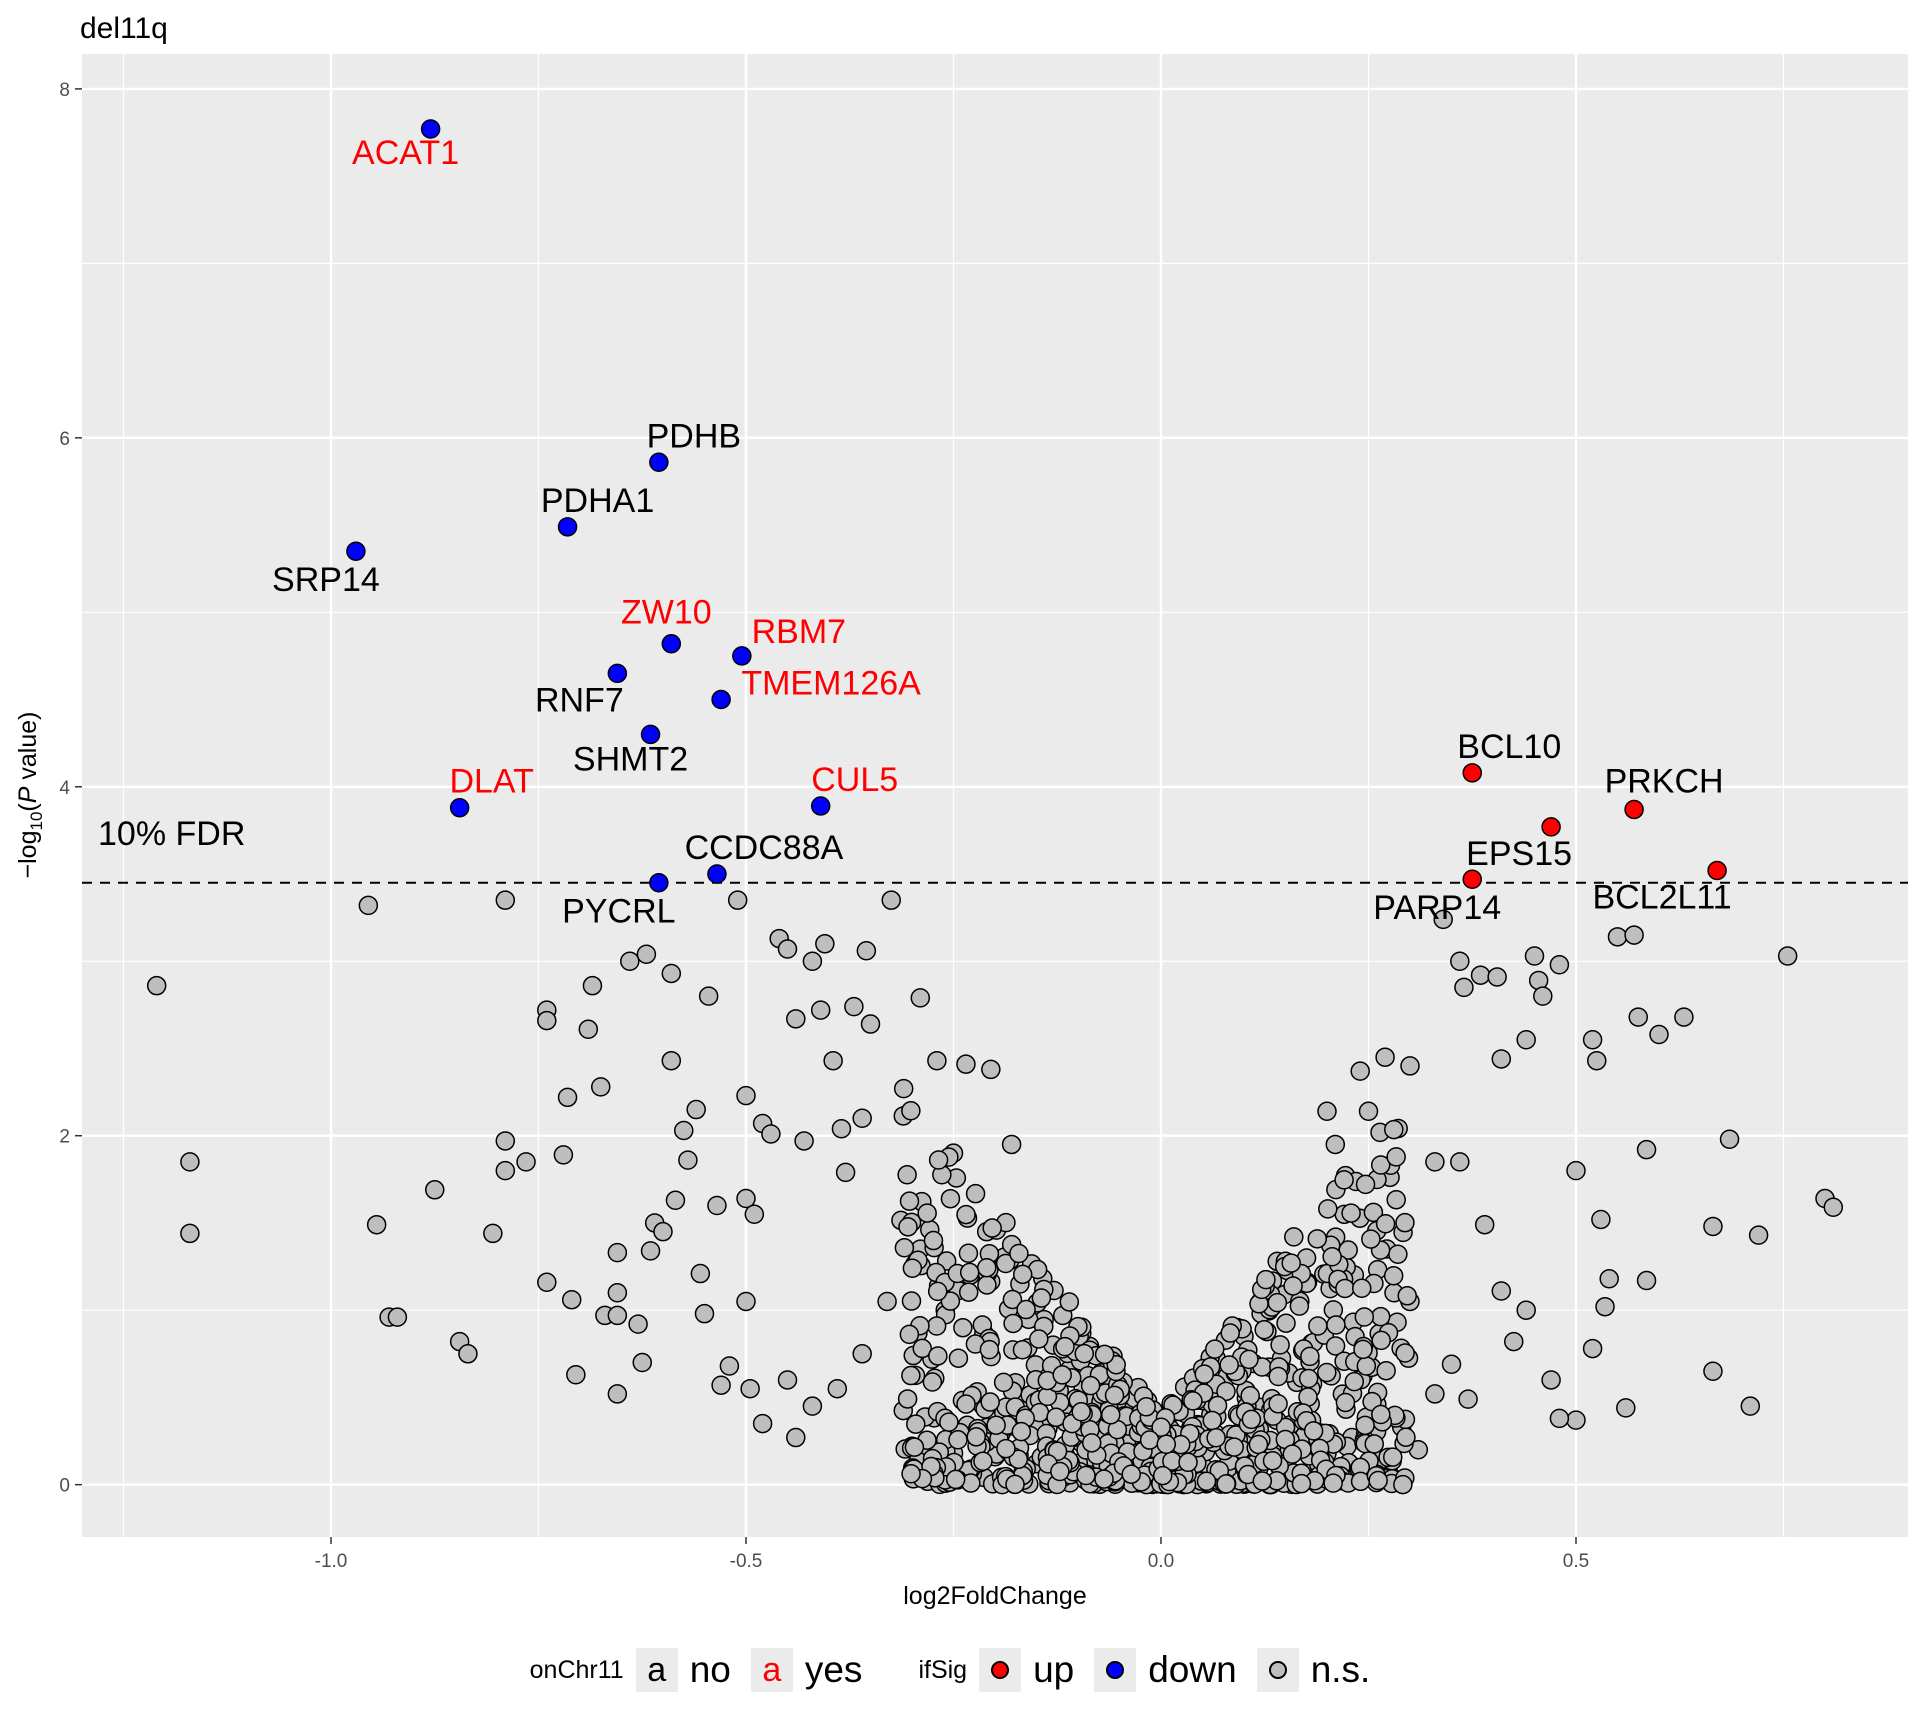 The image size is (1920, 1728). I want to click on chart-title: del11q, so click(124, 28).